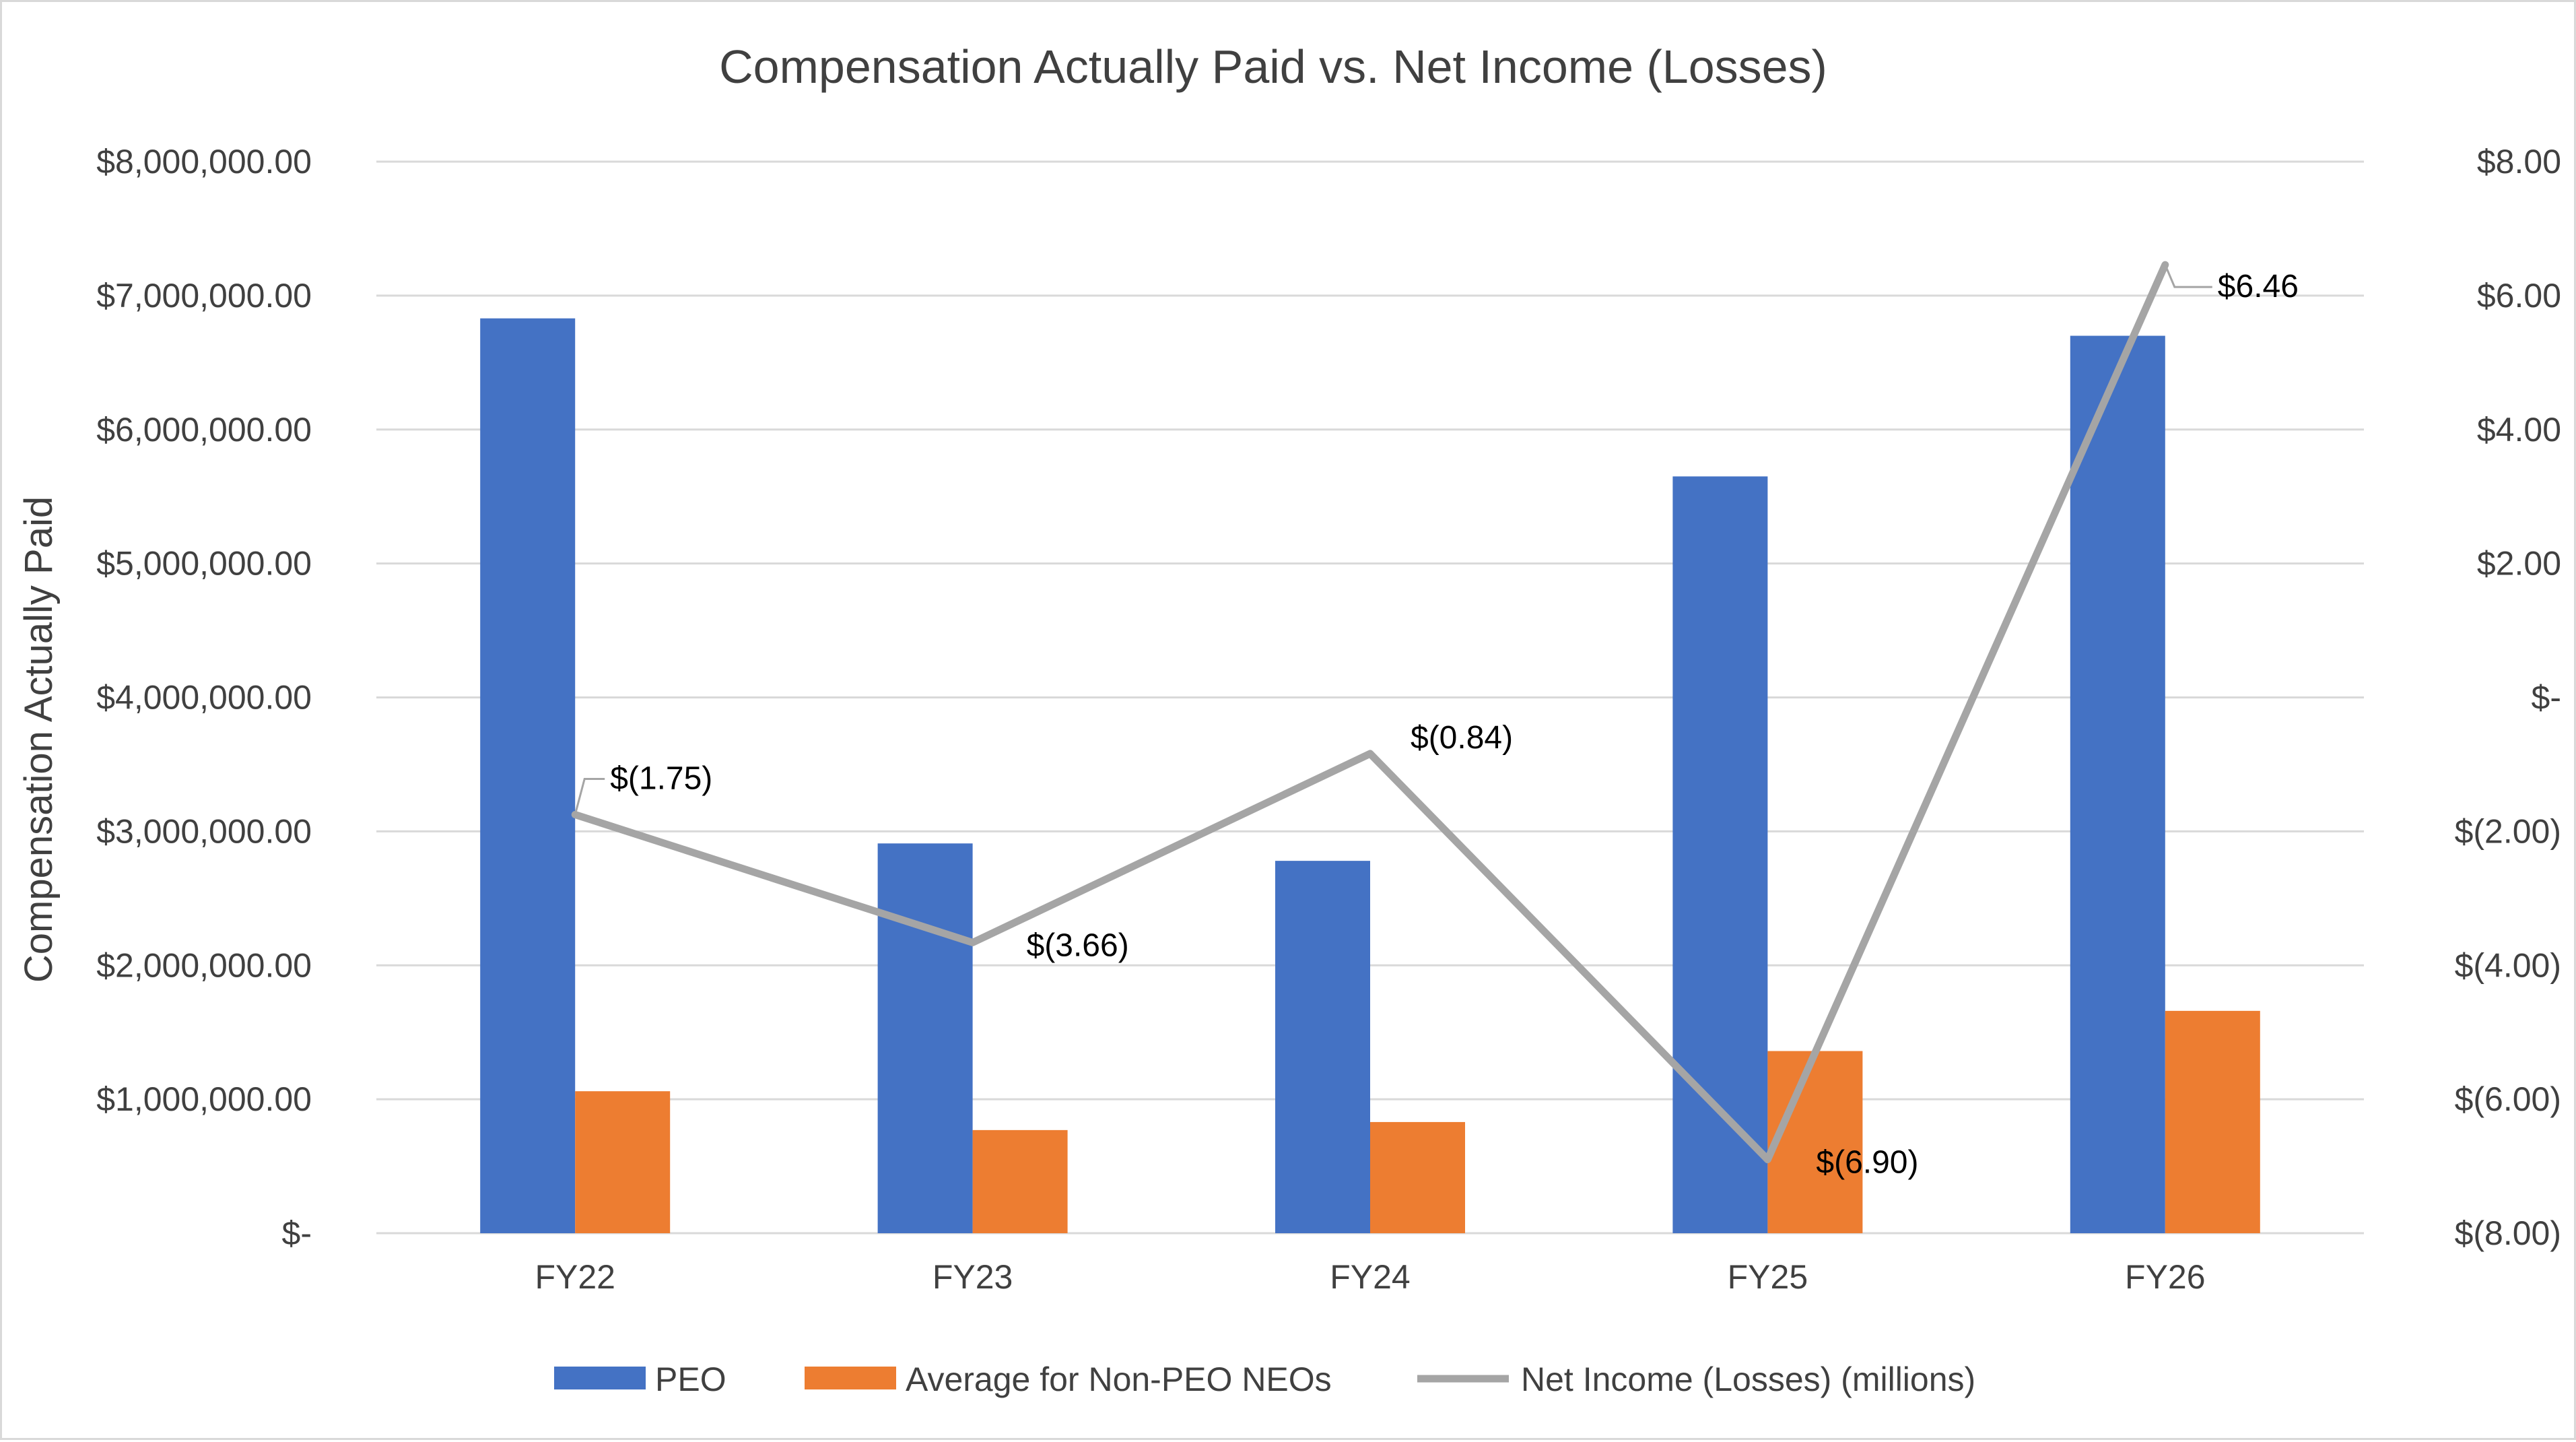 Image resolution: width=2576 pixels, height=1442 pixels. I want to click on net-income-data-label: $(3.66), so click(1078, 945).